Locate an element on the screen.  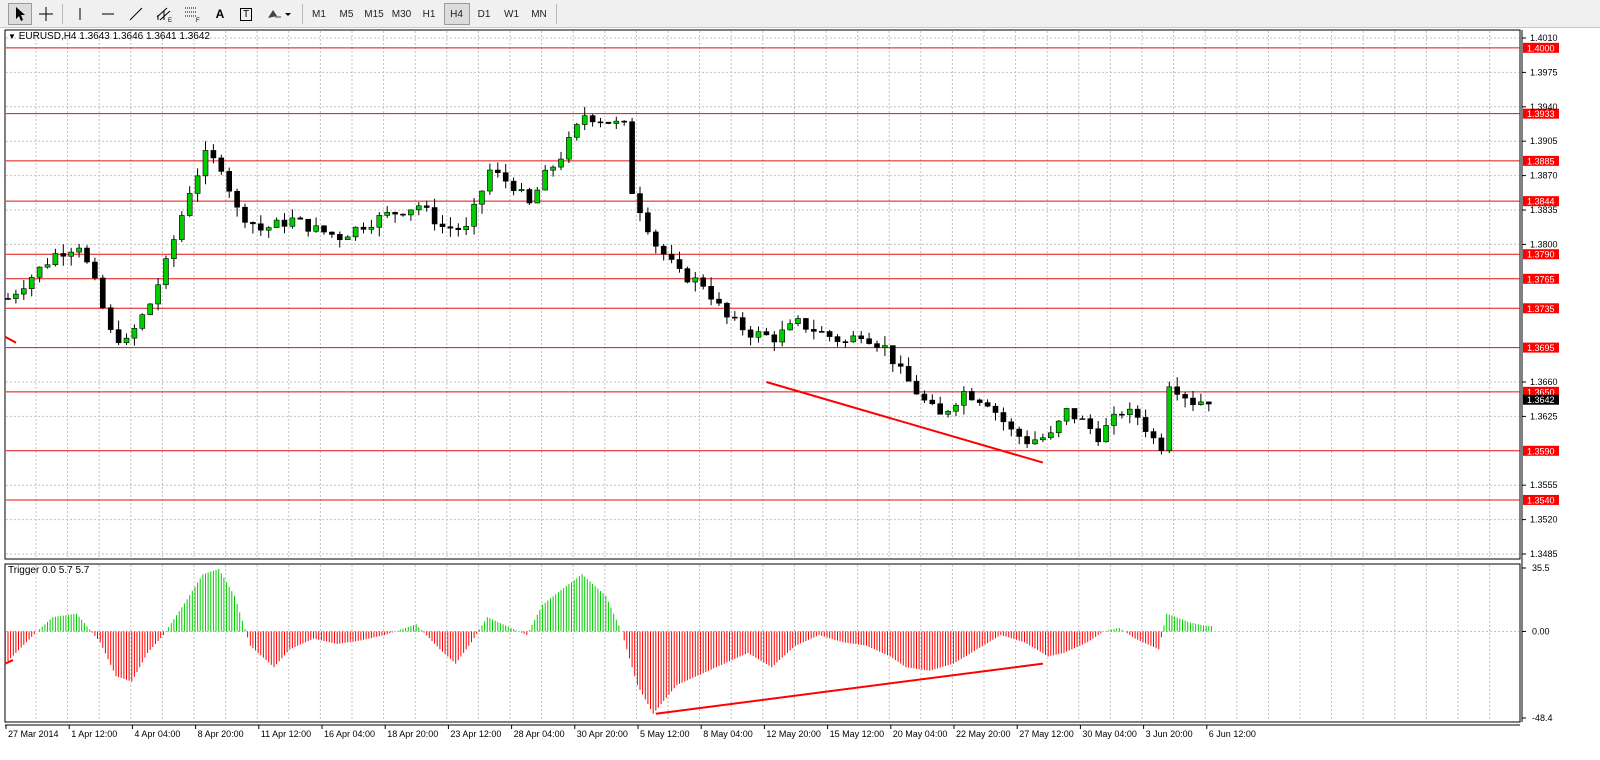
indicator-name: Trigger 0.0 5.7 5.7 is located at coordinates (49, 570).